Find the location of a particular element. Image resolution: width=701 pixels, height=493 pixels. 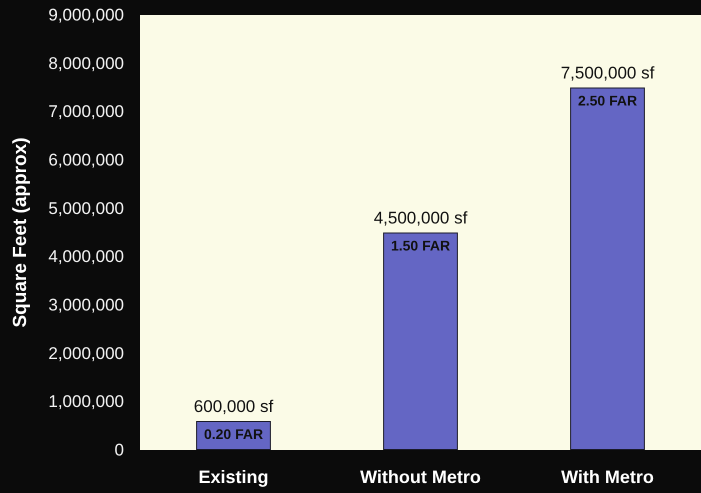

y-tick-label: 8,000,000 is located at coordinates (86, 63).